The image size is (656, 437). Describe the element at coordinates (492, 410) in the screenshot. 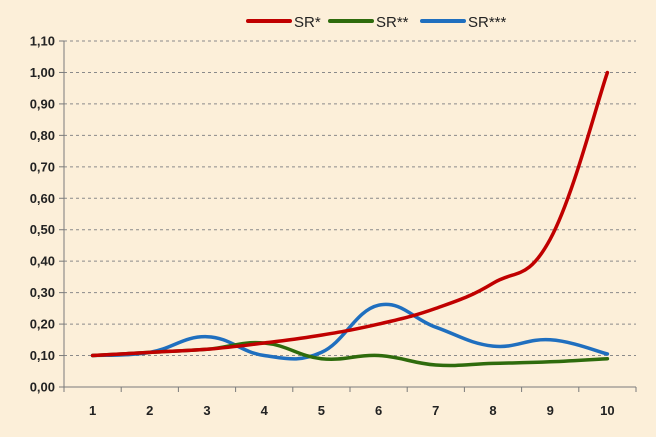

I see `x-tick-label: 8` at that location.